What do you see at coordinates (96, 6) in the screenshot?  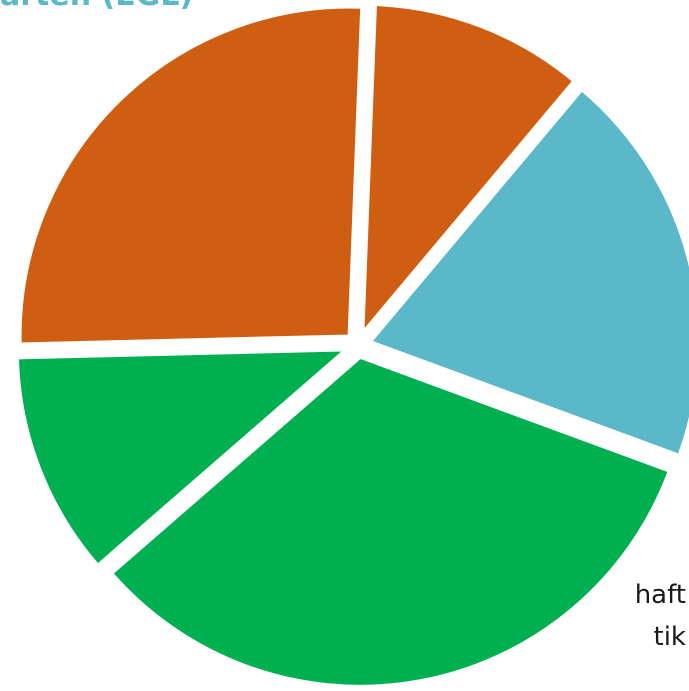 I see `chart-title-fragment: arten (EGL)` at bounding box center [96, 6].